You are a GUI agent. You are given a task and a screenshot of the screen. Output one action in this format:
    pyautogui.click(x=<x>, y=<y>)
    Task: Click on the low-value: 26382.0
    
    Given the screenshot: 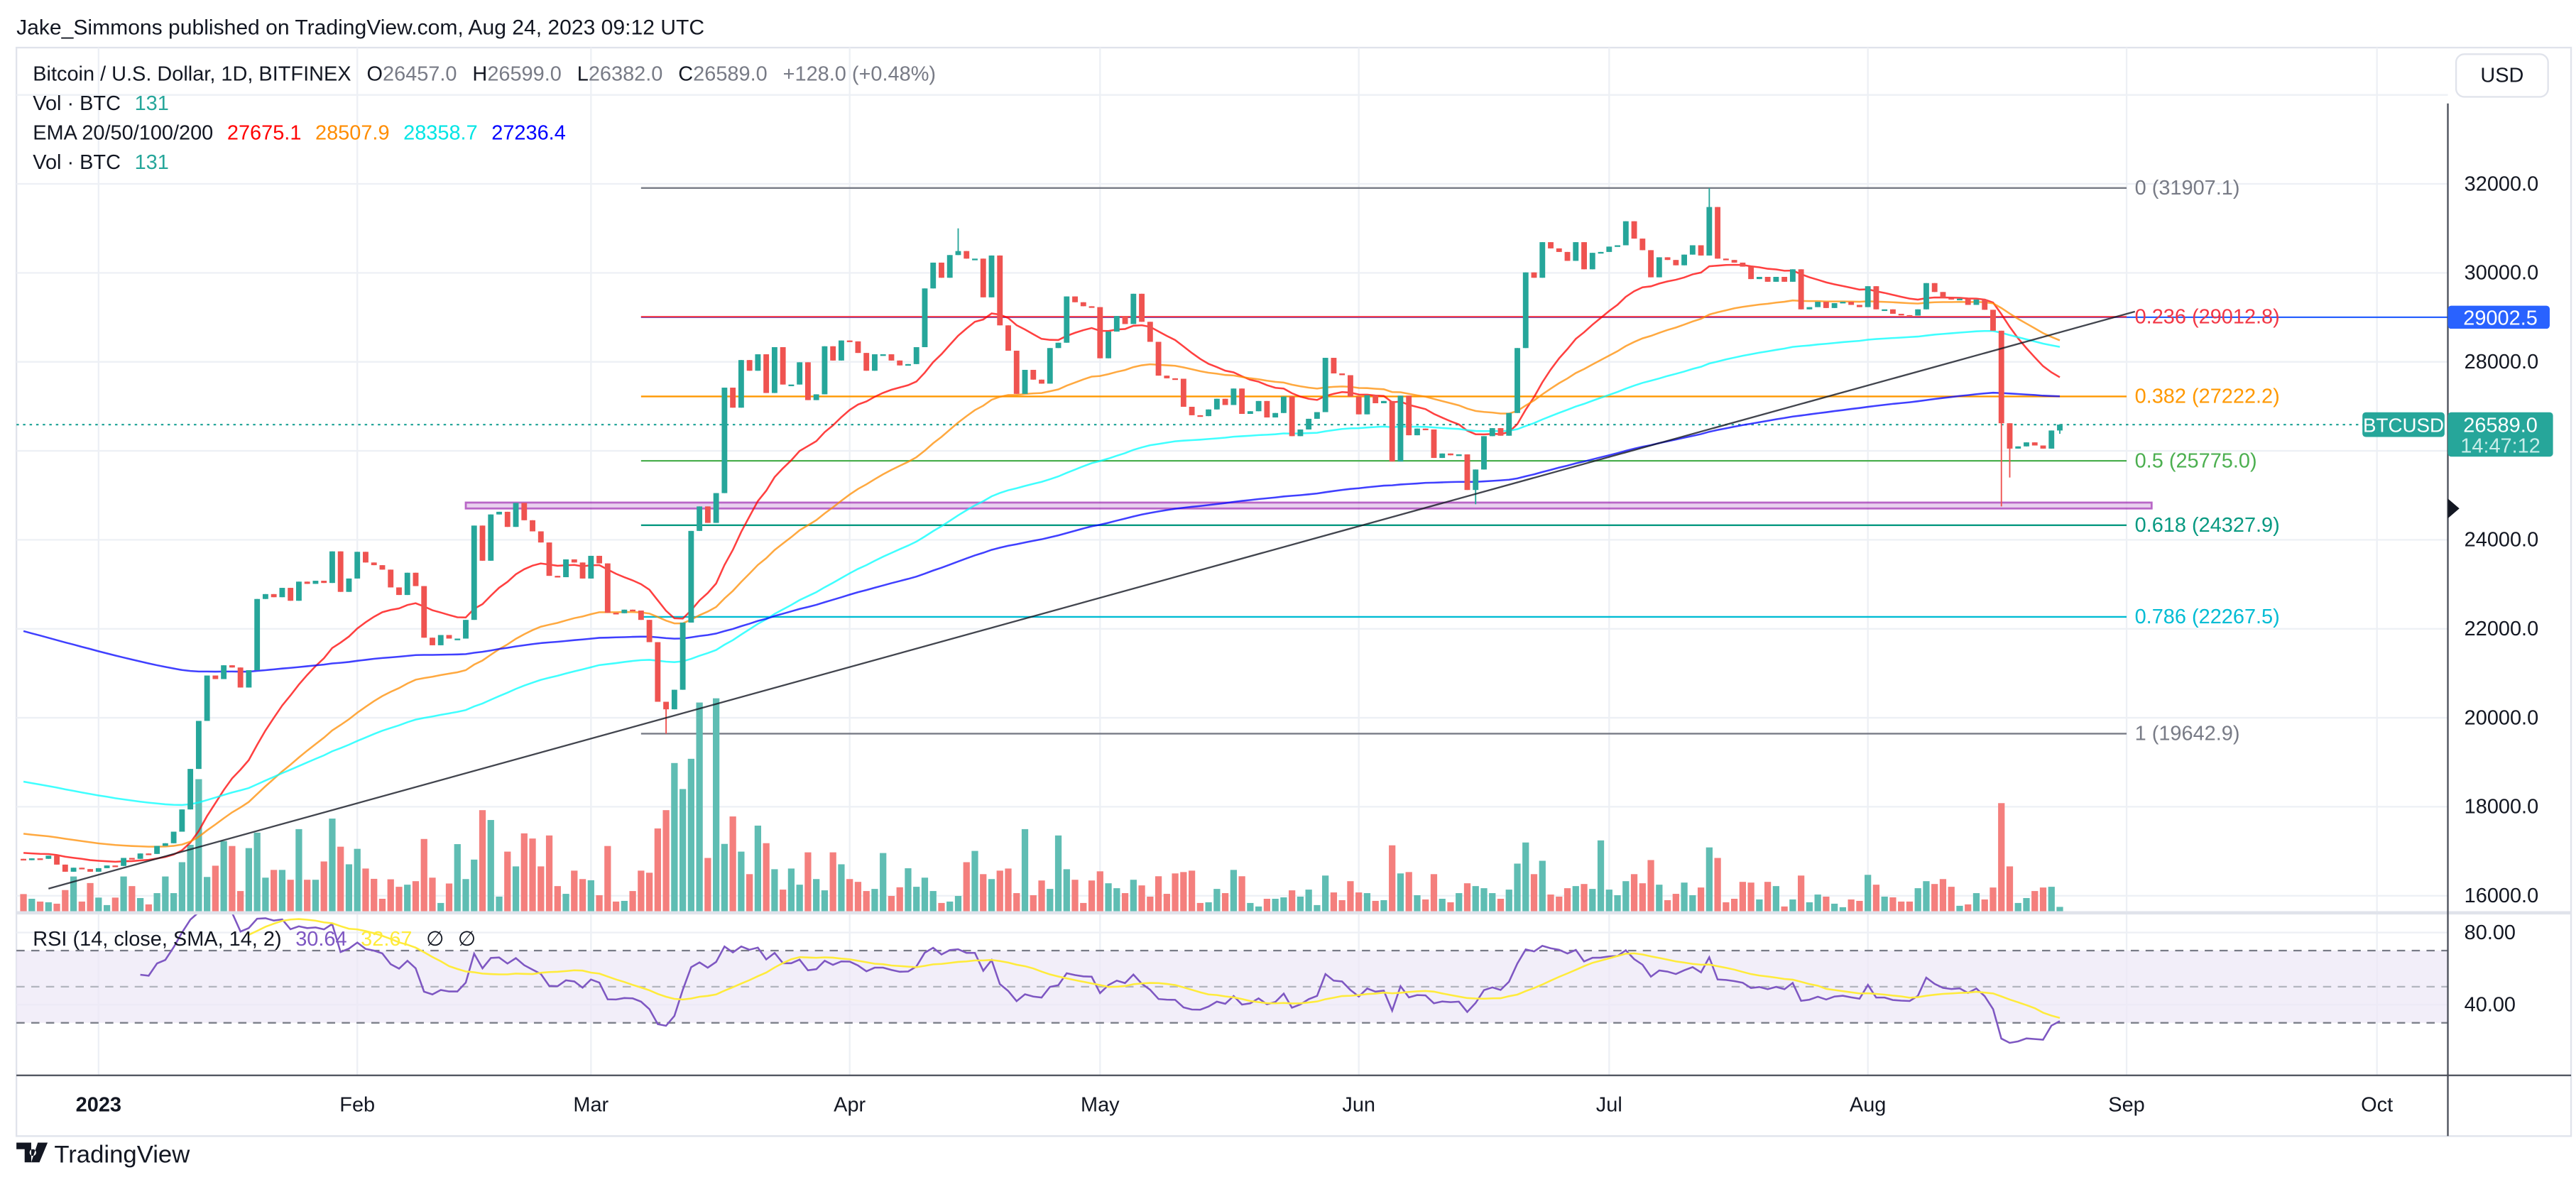 What is the action you would take?
    pyautogui.click(x=626, y=73)
    